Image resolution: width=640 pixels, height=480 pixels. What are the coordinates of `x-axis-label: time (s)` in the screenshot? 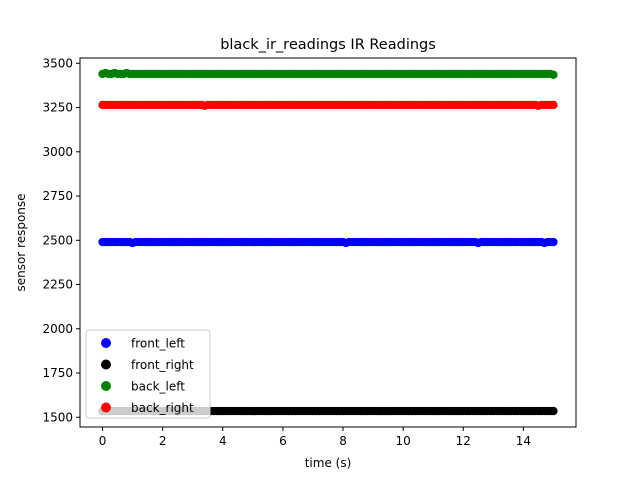 It's located at (328, 463).